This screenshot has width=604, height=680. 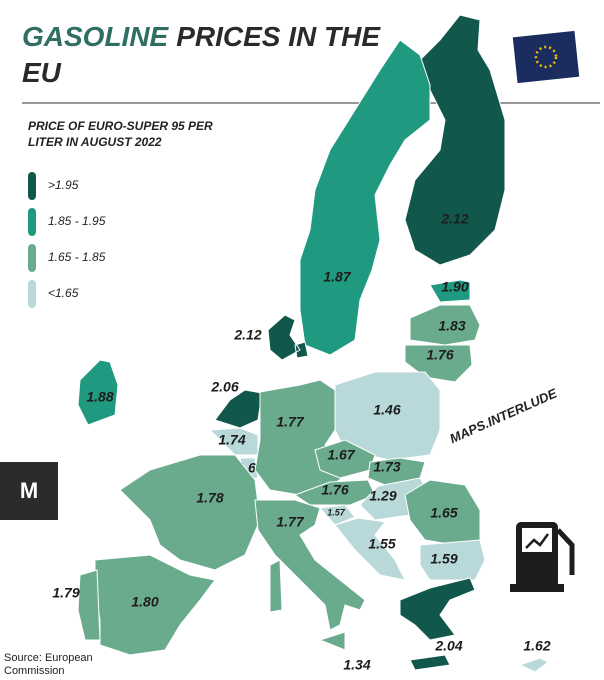 I want to click on region-value: 1.74, so click(x=231, y=440).